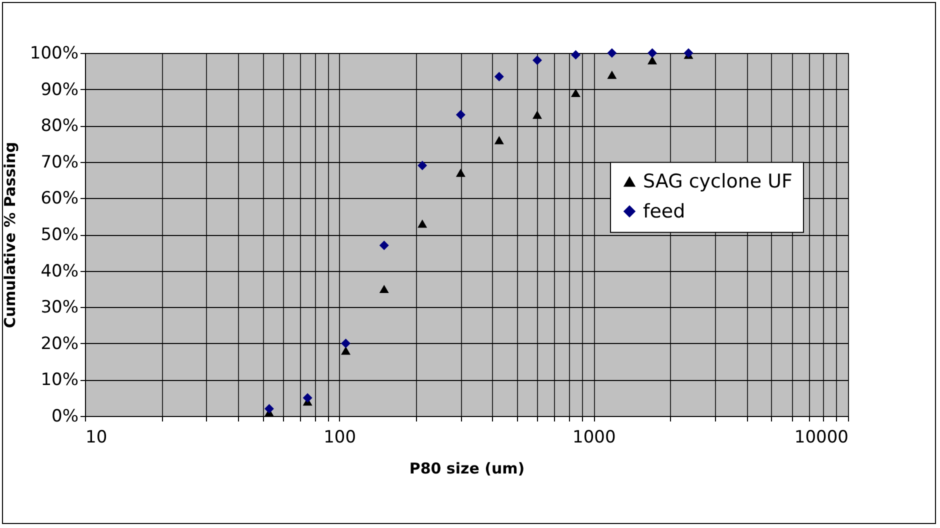 Image resolution: width=940 pixels, height=528 pixels. What do you see at coordinates (594, 438) in the screenshot?
I see `x-tick-label: 1000` at bounding box center [594, 438].